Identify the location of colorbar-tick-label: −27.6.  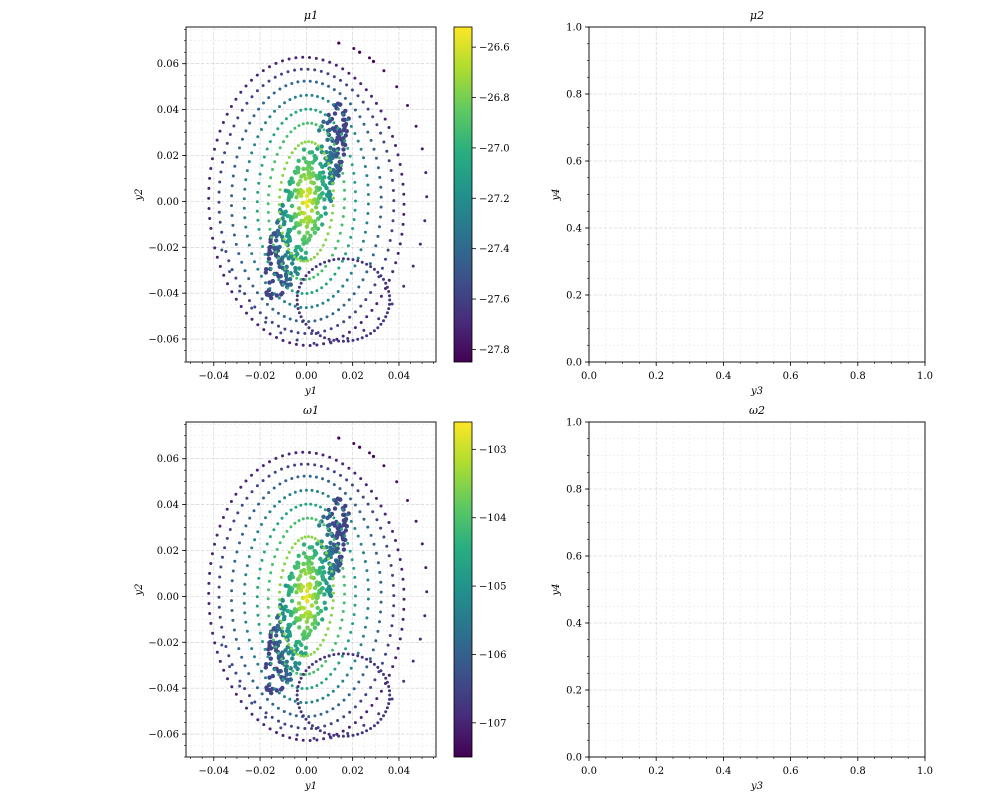
(494, 300).